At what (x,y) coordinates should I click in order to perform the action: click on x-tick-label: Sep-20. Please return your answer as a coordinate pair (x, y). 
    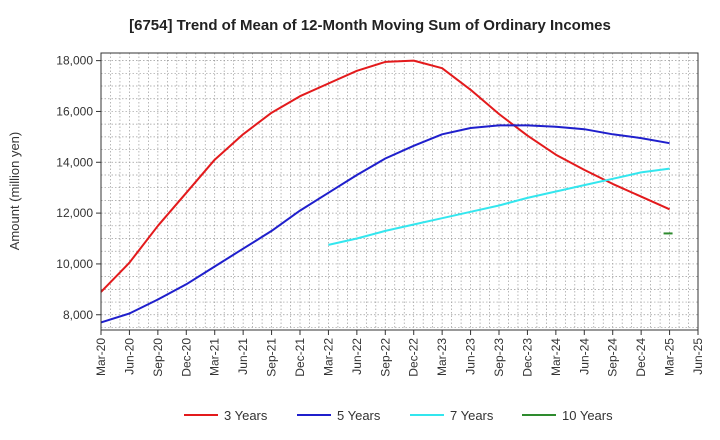
    Looking at the image, I should click on (158, 357).